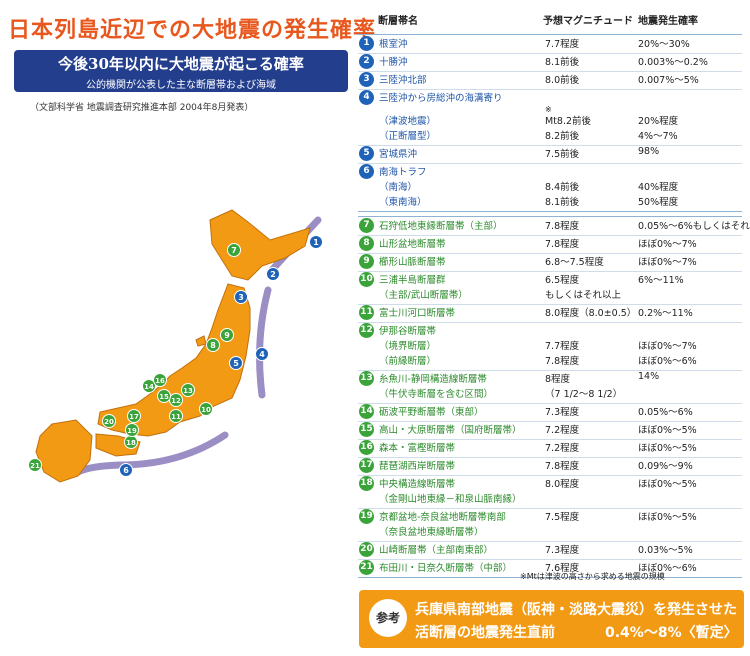 Image resolution: width=750 pixels, height=656 pixels. I want to click on reference-line1: 兵庫県南部地震（阪神・淡路大震災）を発生させた, so click(576, 610).